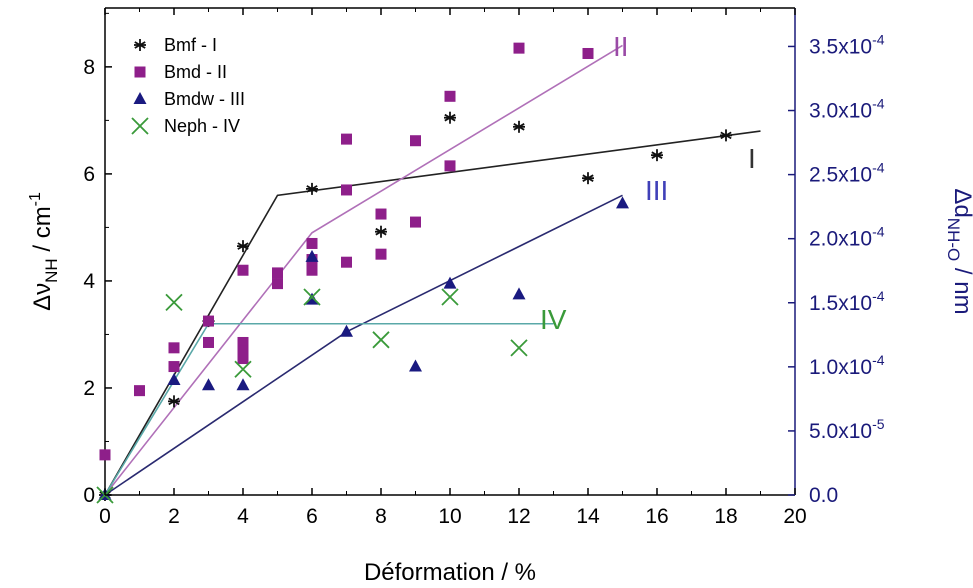  Describe the element at coordinates (450, 572) in the screenshot. I see `x-axis-title: Déformation / %` at that location.